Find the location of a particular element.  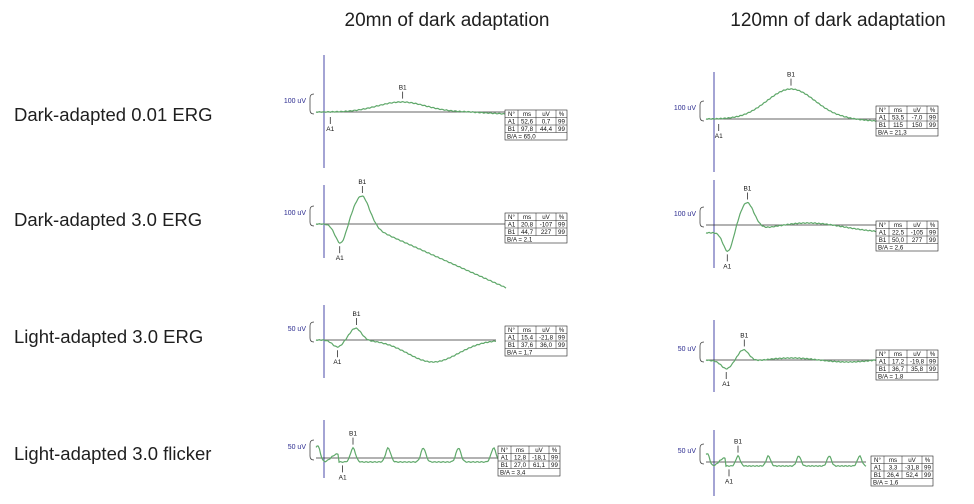

ba-ratio: B/A = 1,7 is located at coordinates (520, 352).